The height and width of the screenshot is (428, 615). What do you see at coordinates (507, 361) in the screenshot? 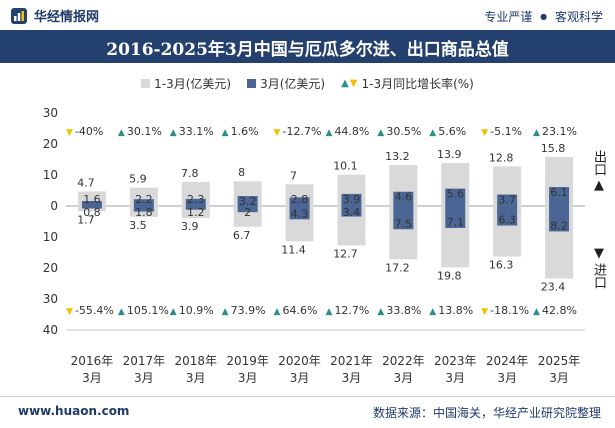
I see `x-tick-label: 2024年` at bounding box center [507, 361].